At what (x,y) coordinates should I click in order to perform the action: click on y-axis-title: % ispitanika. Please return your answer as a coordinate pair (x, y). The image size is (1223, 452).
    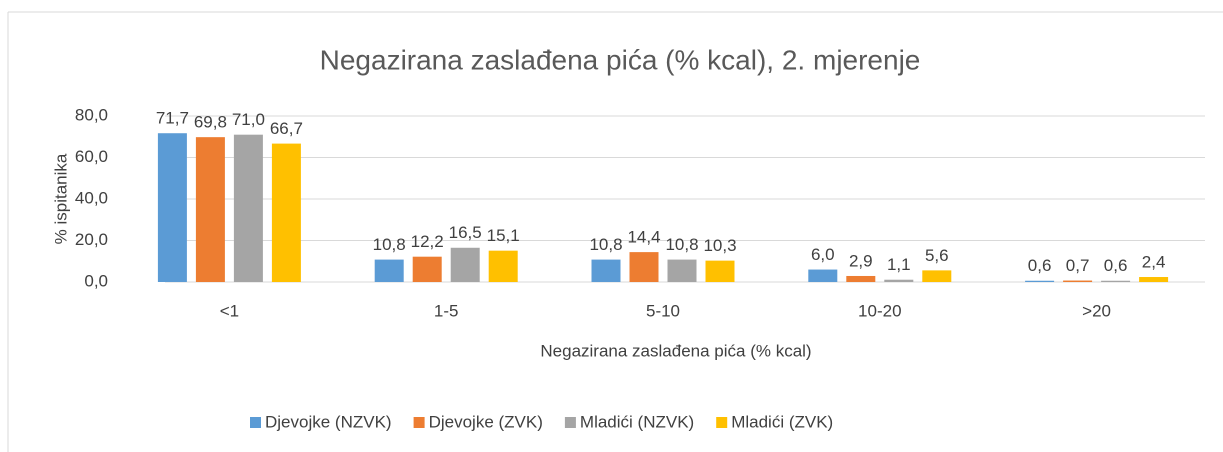
    Looking at the image, I should click on (60, 198).